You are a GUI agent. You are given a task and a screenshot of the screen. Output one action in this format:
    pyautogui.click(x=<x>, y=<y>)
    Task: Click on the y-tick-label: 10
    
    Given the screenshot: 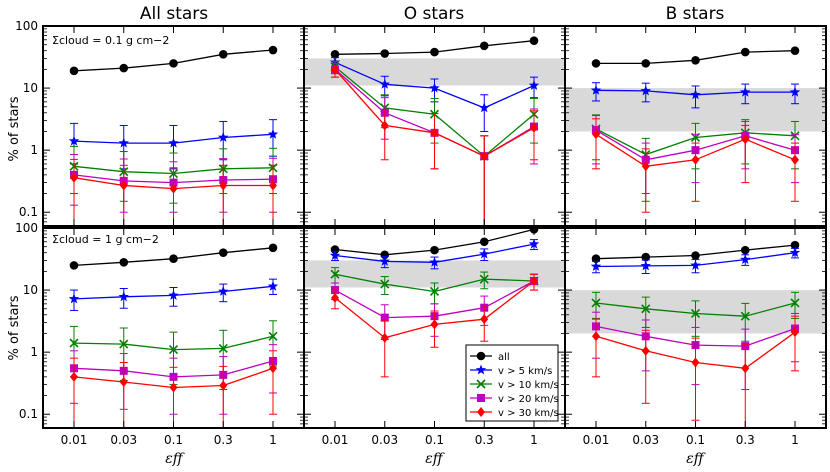 What is the action you would take?
    pyautogui.click(x=30, y=290)
    